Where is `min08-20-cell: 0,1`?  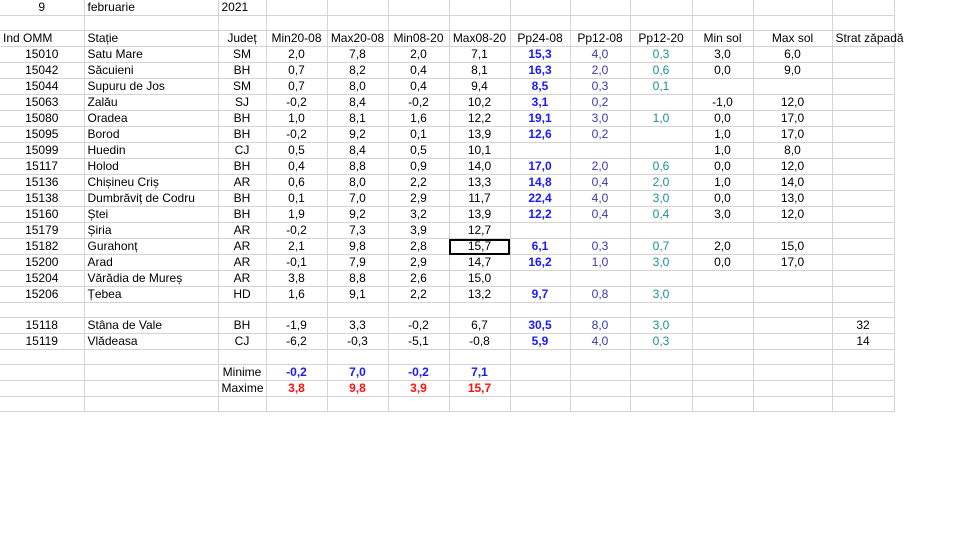 min08-20-cell: 0,1 is located at coordinates (419, 134).